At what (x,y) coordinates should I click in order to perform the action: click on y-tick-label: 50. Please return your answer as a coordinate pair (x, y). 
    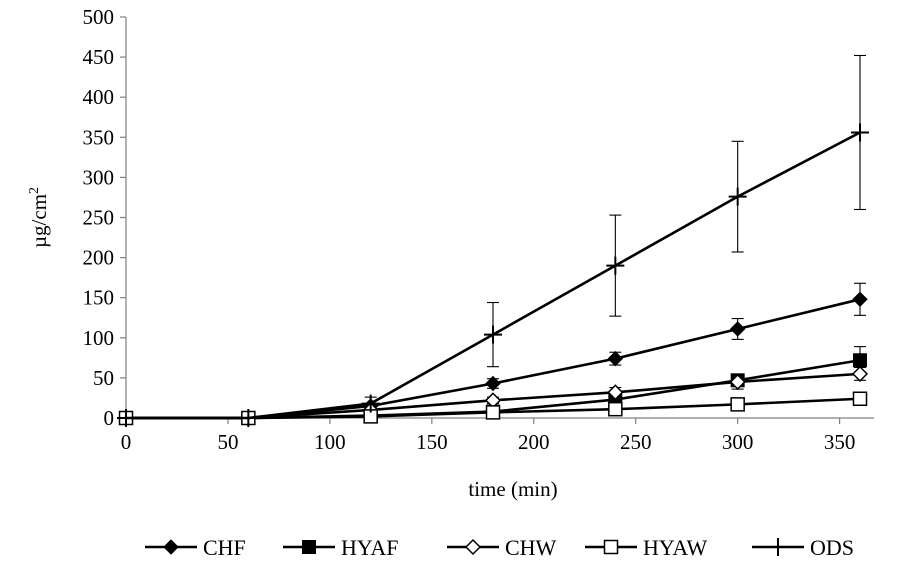
    Looking at the image, I should click on (103, 378).